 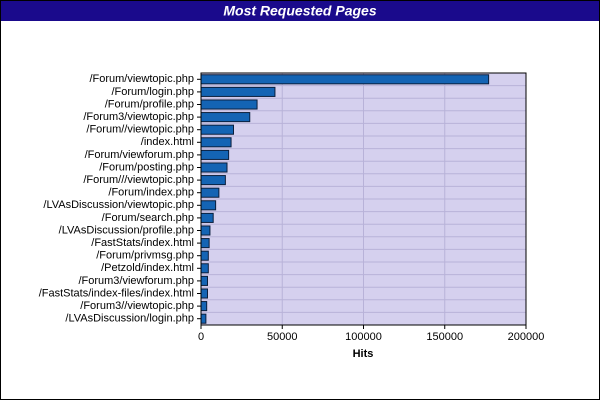 I want to click on y-tick-label: /index.html, so click(x=167, y=142).